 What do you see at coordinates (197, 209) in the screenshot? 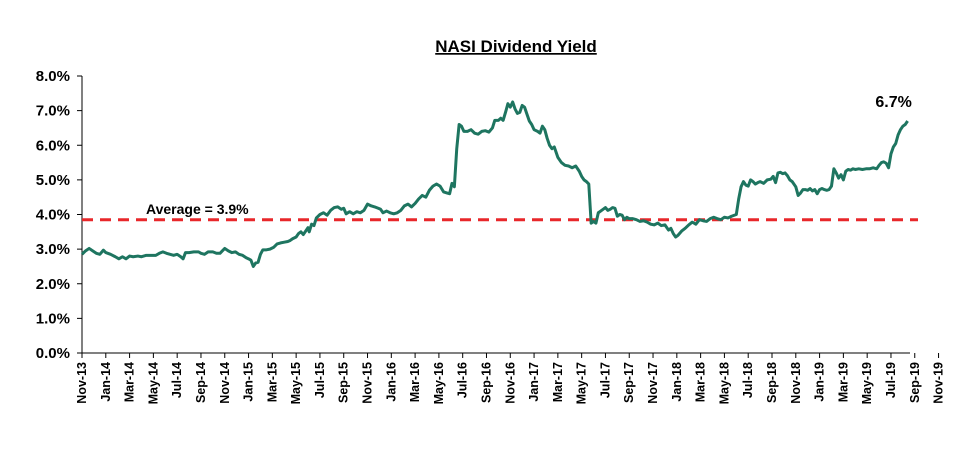
I see `average-label: Average = 3.9%` at bounding box center [197, 209].